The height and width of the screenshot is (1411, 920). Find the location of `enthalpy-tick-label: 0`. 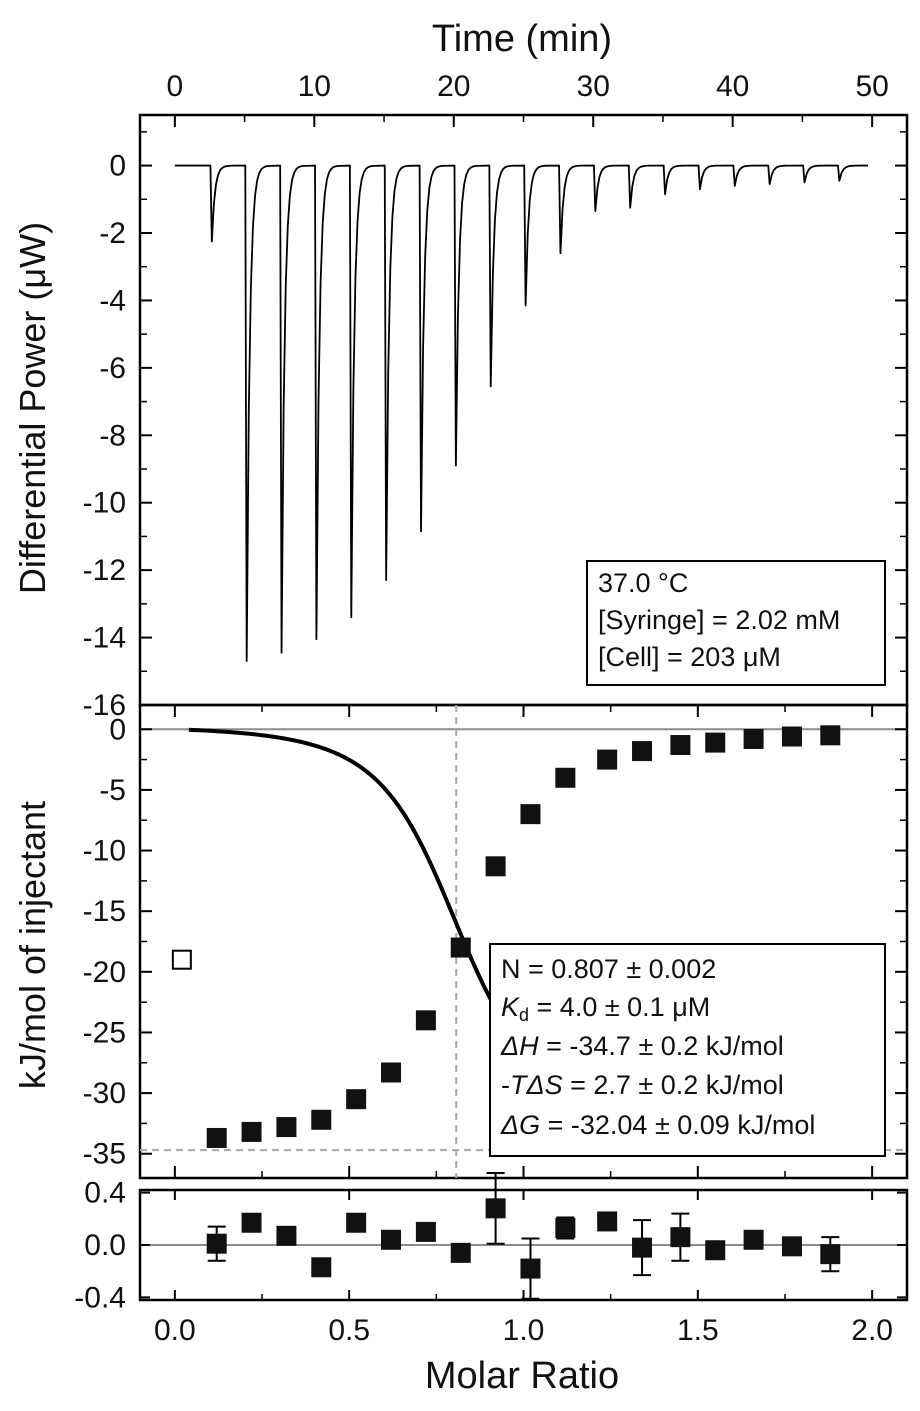

enthalpy-tick-label: 0 is located at coordinates (117, 729).